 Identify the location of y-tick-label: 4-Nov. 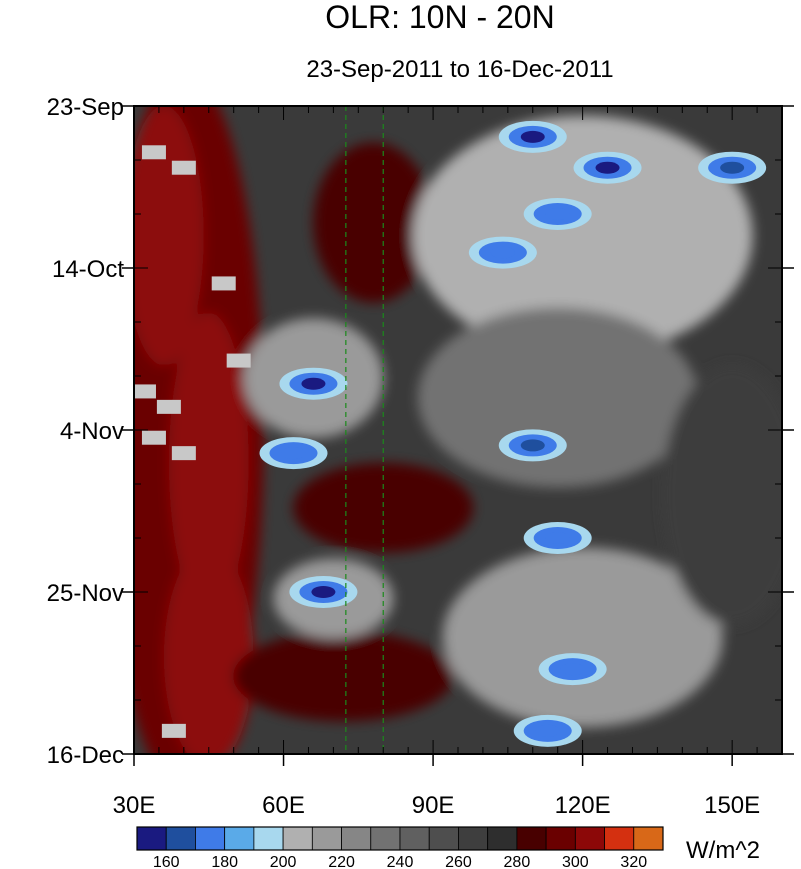
(92, 431).